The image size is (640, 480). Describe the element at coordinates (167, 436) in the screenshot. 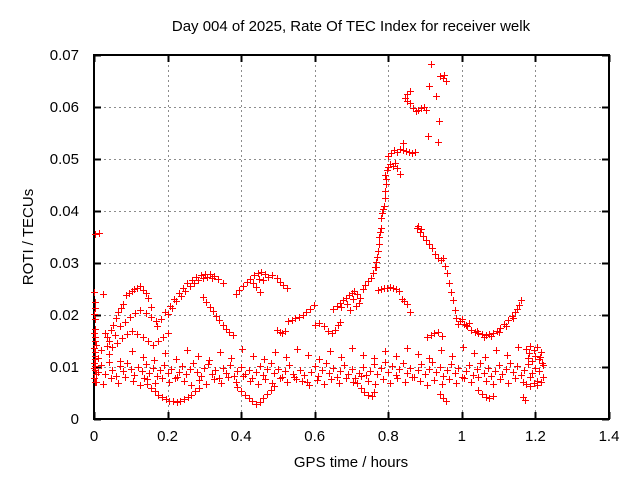

I see `x-tick-label: 0.2` at that location.